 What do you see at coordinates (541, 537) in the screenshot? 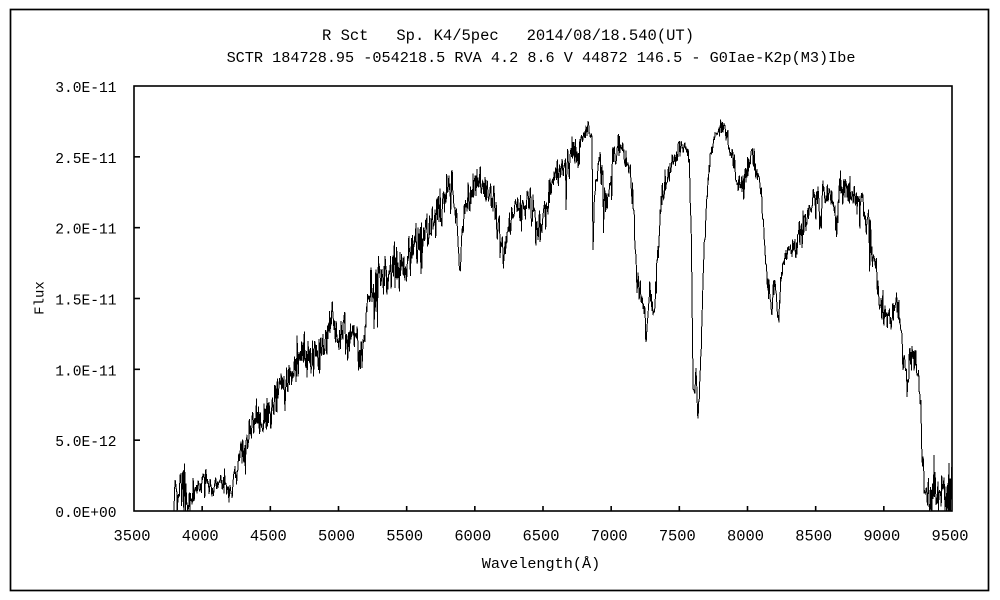
I see `svg-text: 6500` at bounding box center [541, 537].